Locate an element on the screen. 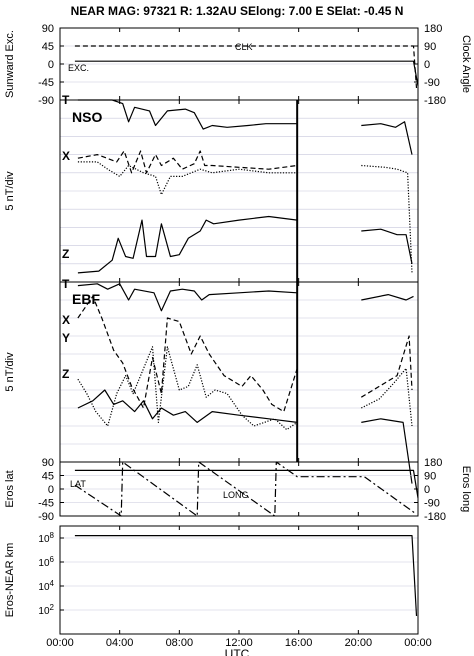 The height and width of the screenshot is (656, 474). y-axis-label: Eros-NEAR km is located at coordinates (10, 580).